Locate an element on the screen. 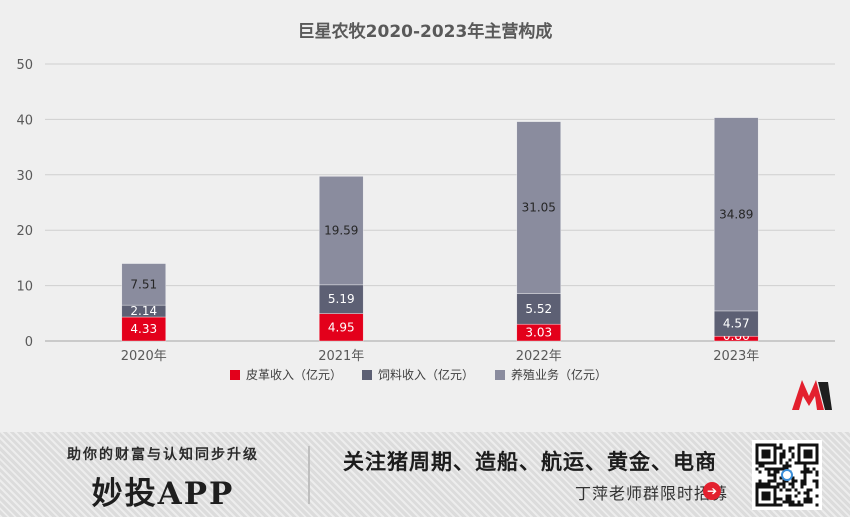 This screenshot has height=517, width=850. legend: 皮革收入（亿元） 饲料收入（亿元） 养殖业务（亿元） is located at coordinates (418, 374).